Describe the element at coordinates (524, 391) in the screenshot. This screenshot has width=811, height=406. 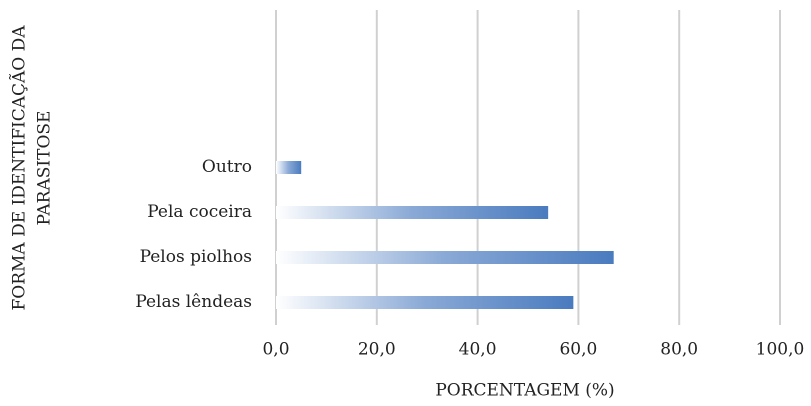
I see `x-axis-label: PORCENTAGEM (%)` at that location.